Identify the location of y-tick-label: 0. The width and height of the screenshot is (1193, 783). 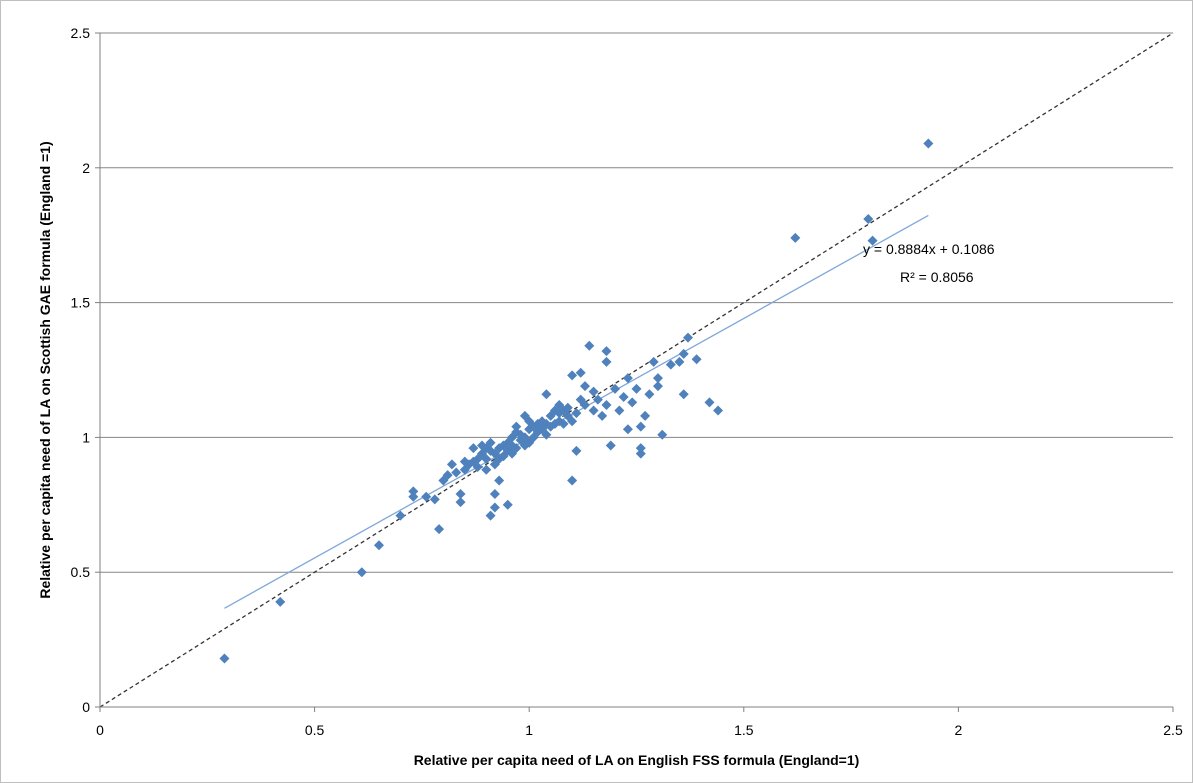
(86, 707).